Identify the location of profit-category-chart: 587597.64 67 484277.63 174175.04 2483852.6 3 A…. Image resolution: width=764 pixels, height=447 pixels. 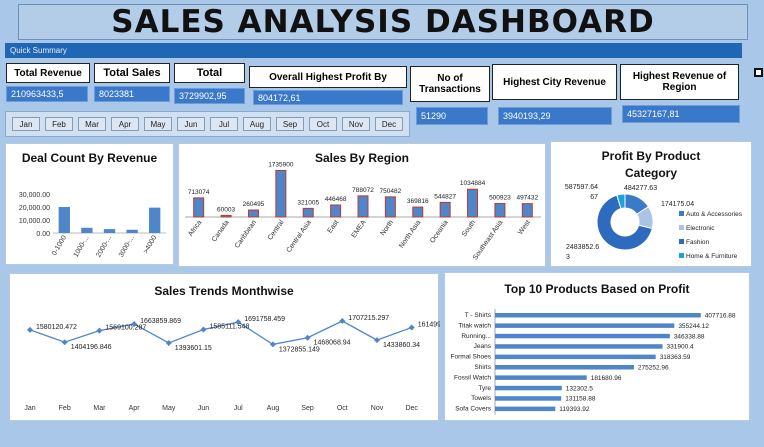
(654, 222).